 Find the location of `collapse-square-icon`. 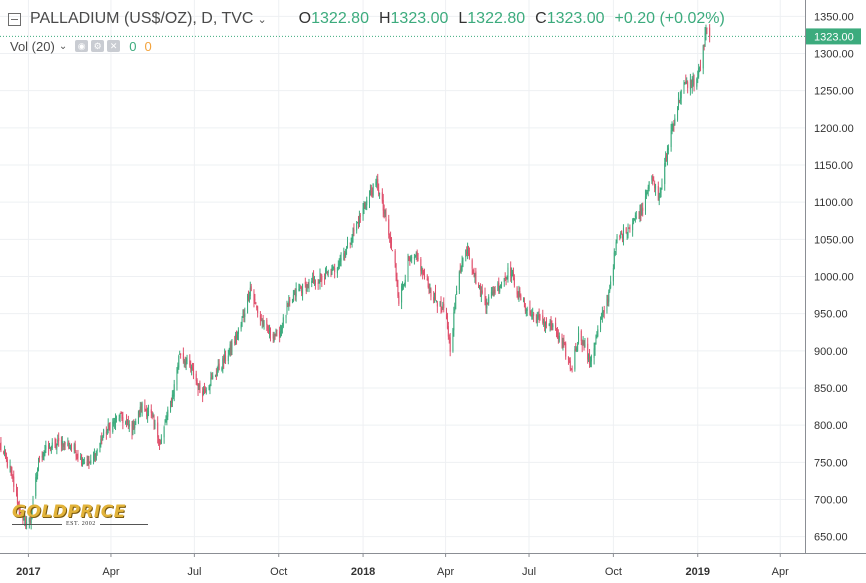

collapse-square-icon is located at coordinates (14, 19).